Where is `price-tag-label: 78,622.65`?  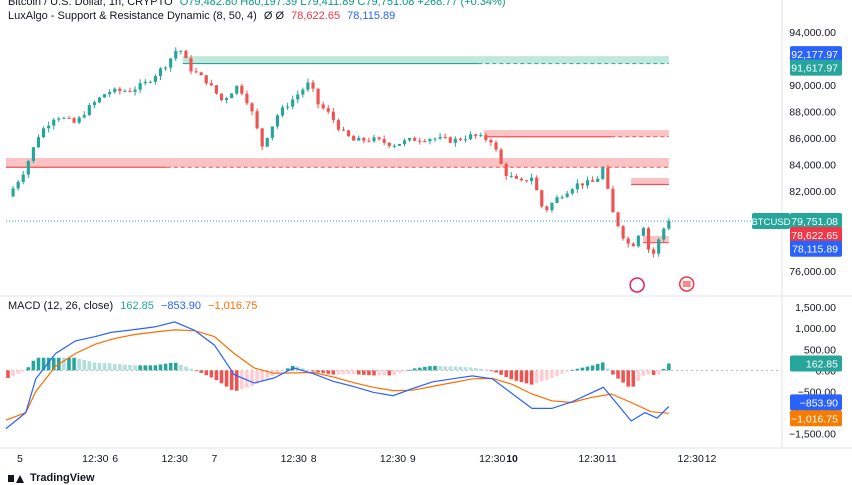 price-tag-label: 78,622.65 is located at coordinates (814, 236).